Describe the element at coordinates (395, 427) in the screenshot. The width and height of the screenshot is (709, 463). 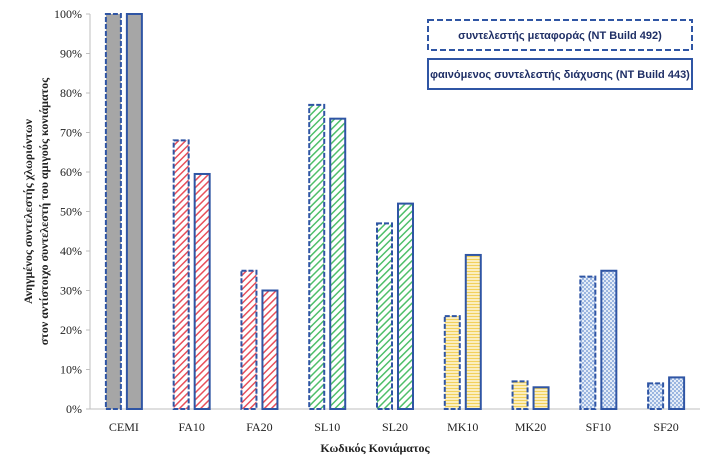
I see `x-tick-label: SL20` at that location.